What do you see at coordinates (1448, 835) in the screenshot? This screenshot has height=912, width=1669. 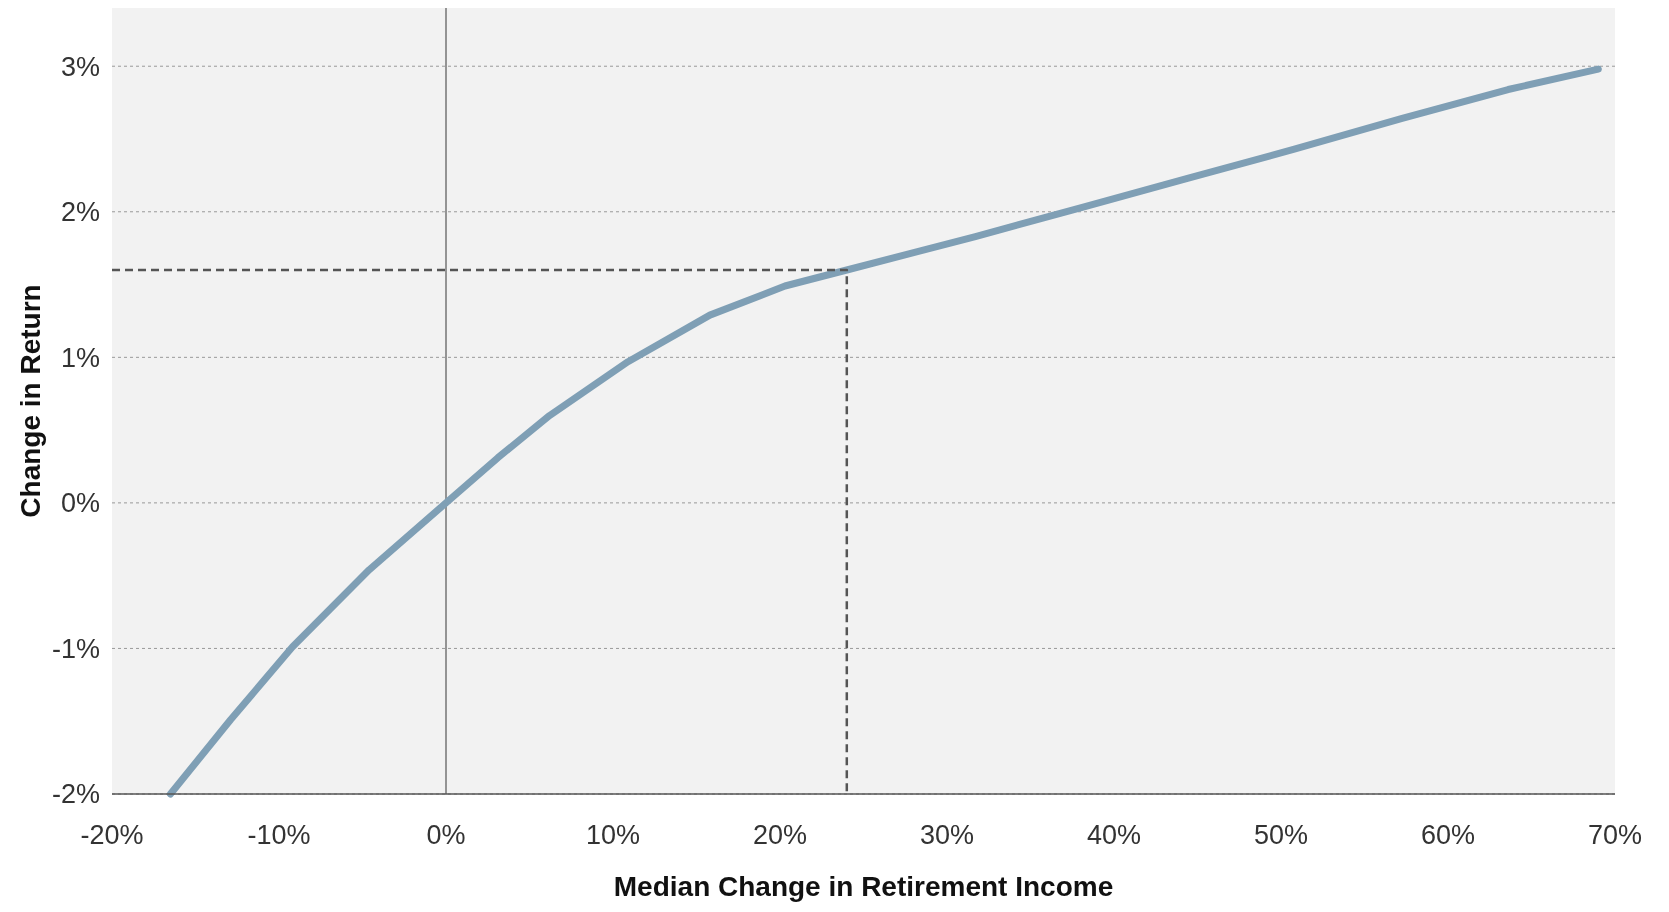 I see `x-tick-label: 60%` at bounding box center [1448, 835].